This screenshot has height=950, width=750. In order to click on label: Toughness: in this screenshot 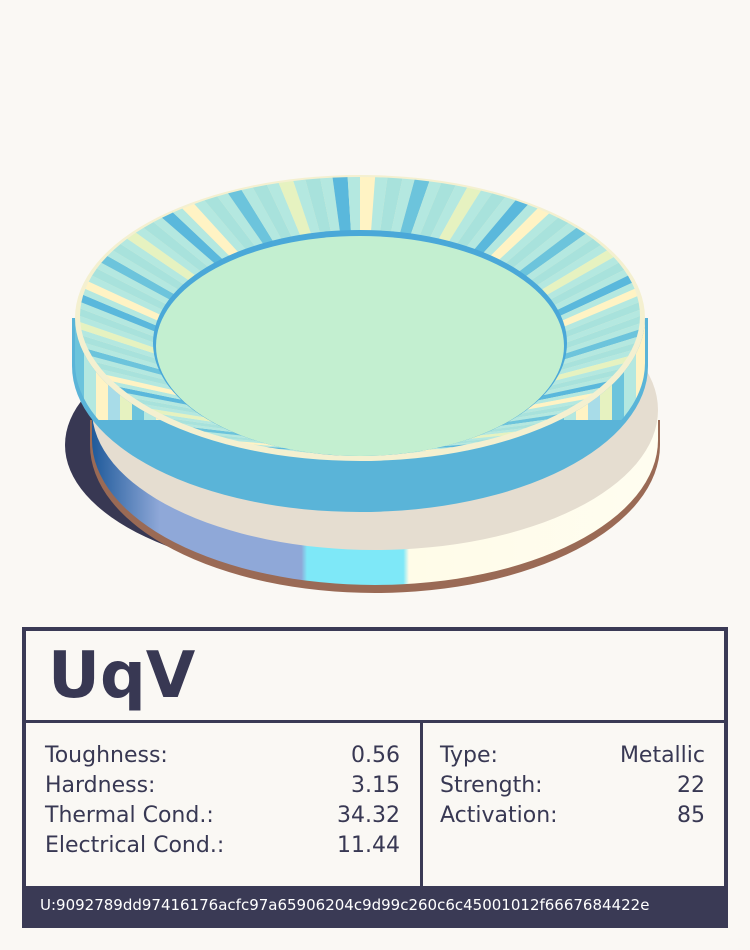, I will do `click(106, 755)`.